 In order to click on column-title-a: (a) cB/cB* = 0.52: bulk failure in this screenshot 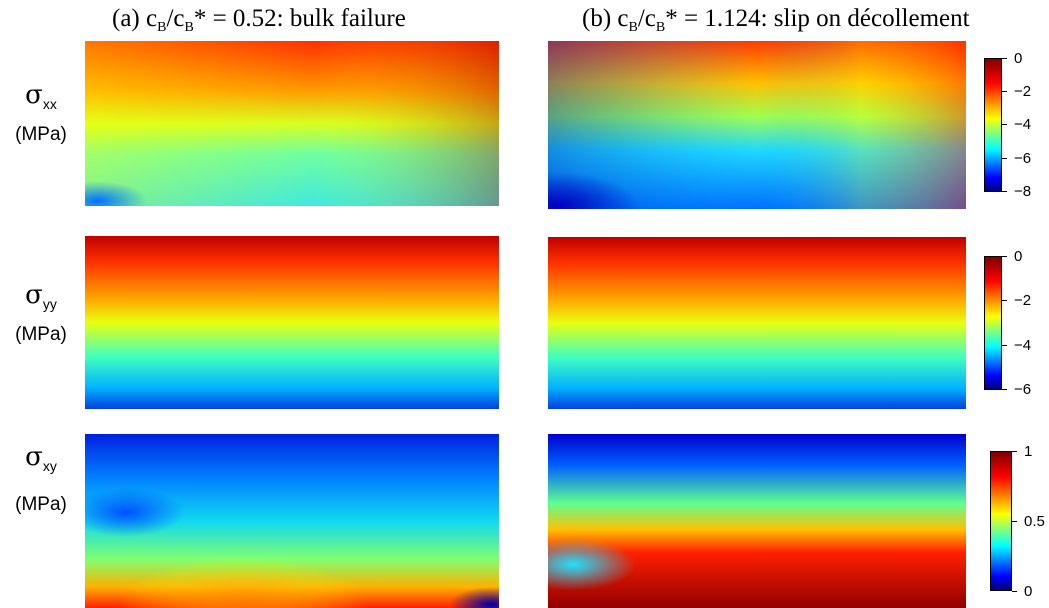, I will do `click(259, 20)`.